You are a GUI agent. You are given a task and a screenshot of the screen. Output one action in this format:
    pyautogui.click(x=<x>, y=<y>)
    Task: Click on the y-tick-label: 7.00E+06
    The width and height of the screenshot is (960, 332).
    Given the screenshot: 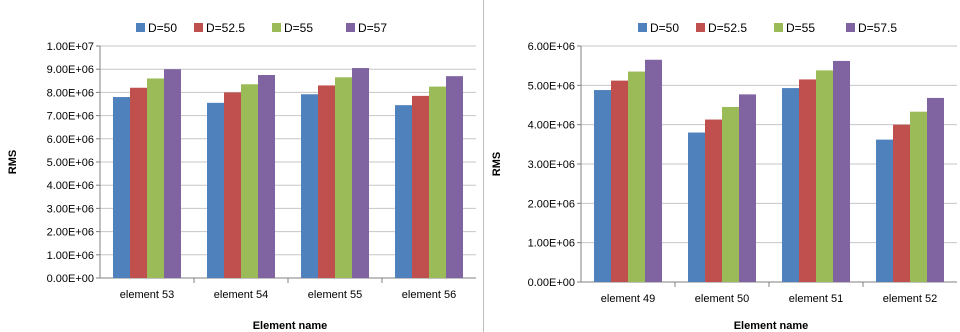 What is the action you would take?
    pyautogui.click(x=70, y=117)
    